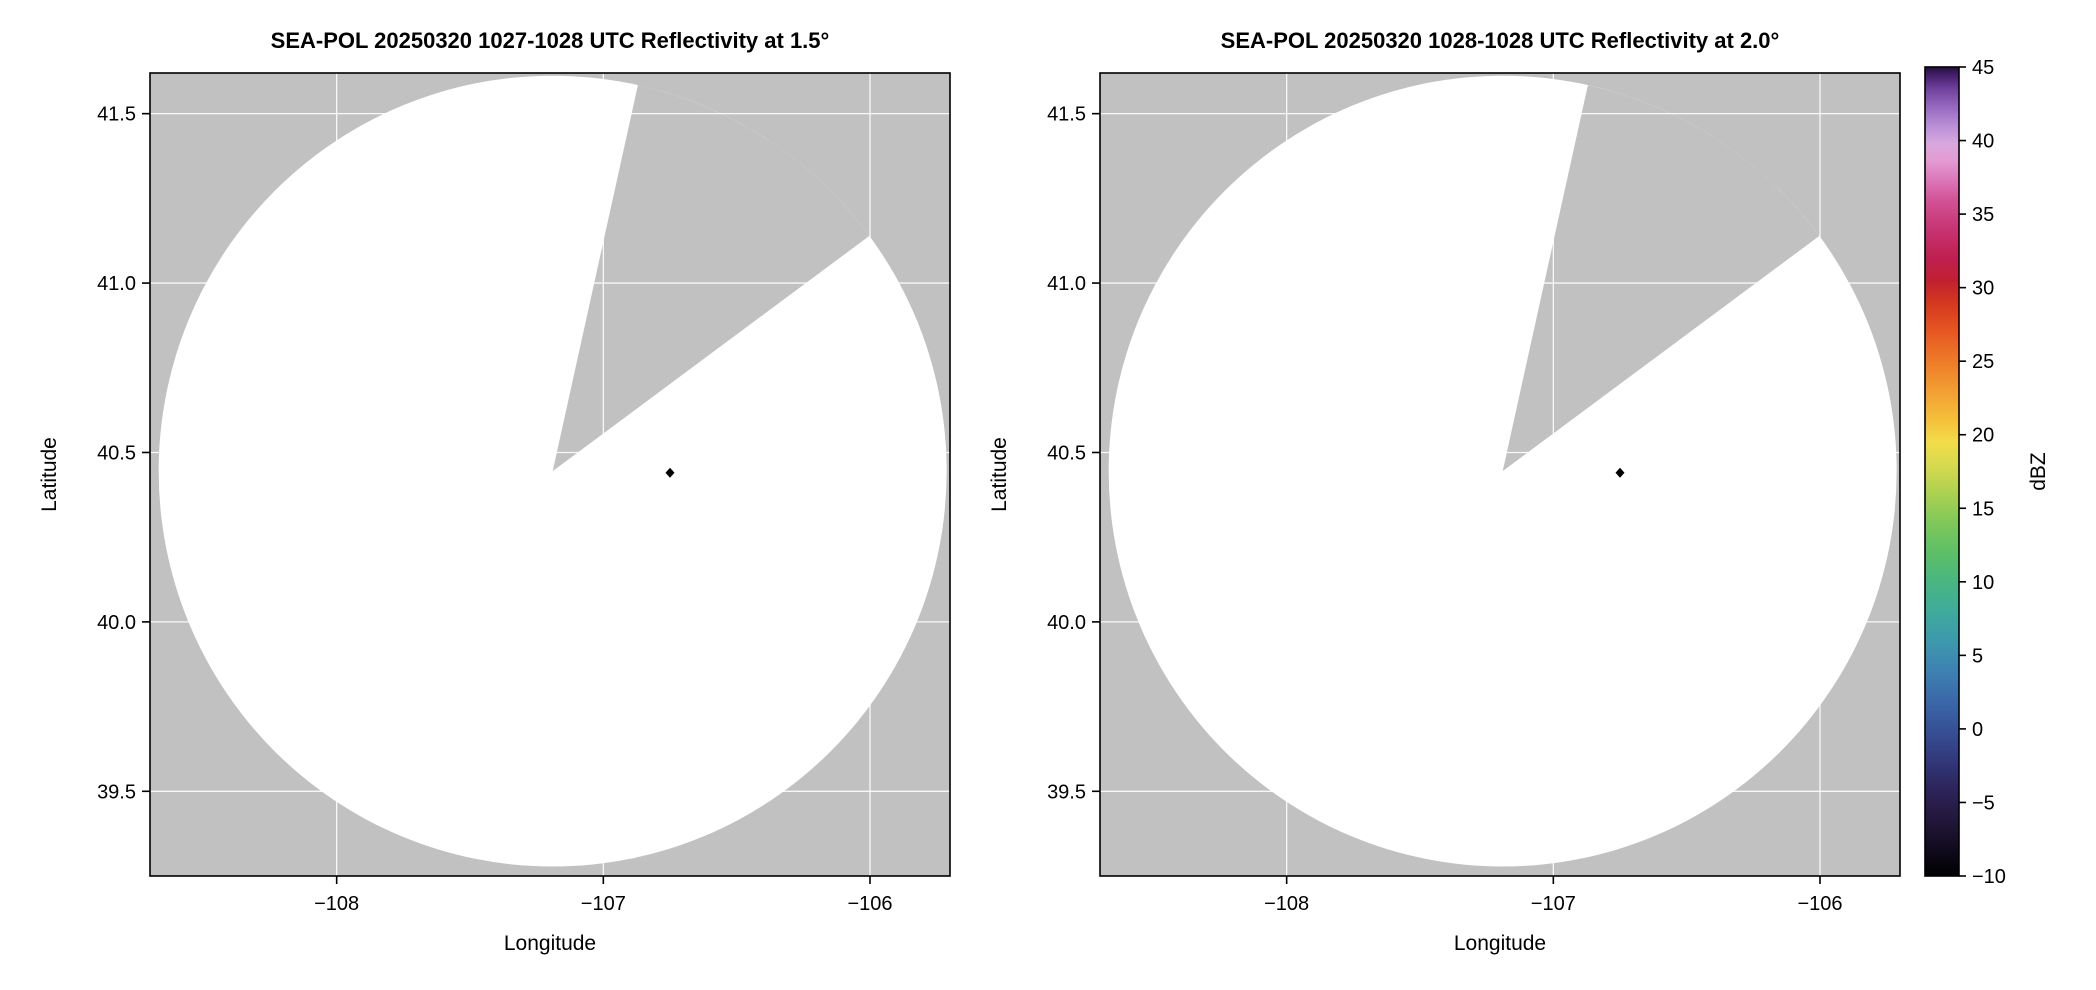  I want to click on colorbar-tick-label: 15, so click(1983, 509).